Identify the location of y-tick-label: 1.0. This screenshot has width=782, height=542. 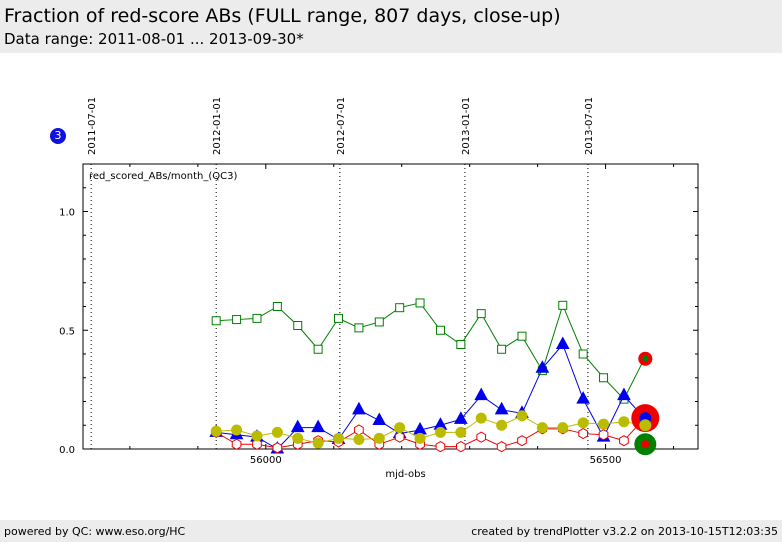
(67, 213).